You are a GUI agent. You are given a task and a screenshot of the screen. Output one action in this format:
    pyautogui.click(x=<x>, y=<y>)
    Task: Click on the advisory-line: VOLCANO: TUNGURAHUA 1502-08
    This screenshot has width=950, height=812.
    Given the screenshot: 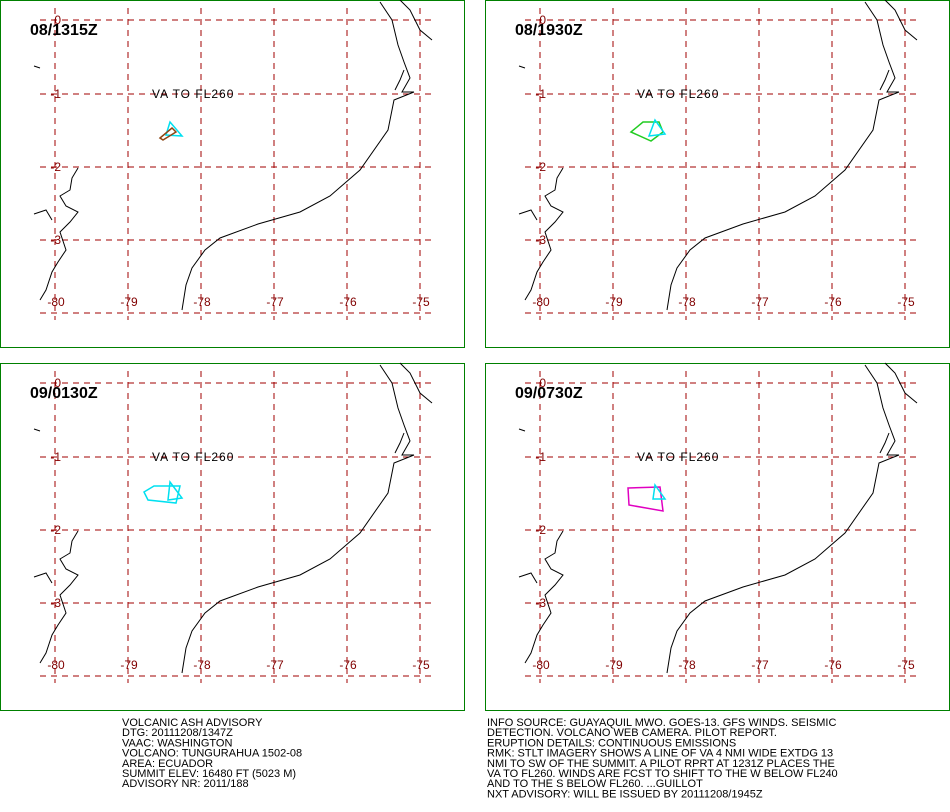 What is the action you would take?
    pyautogui.click(x=212, y=754)
    